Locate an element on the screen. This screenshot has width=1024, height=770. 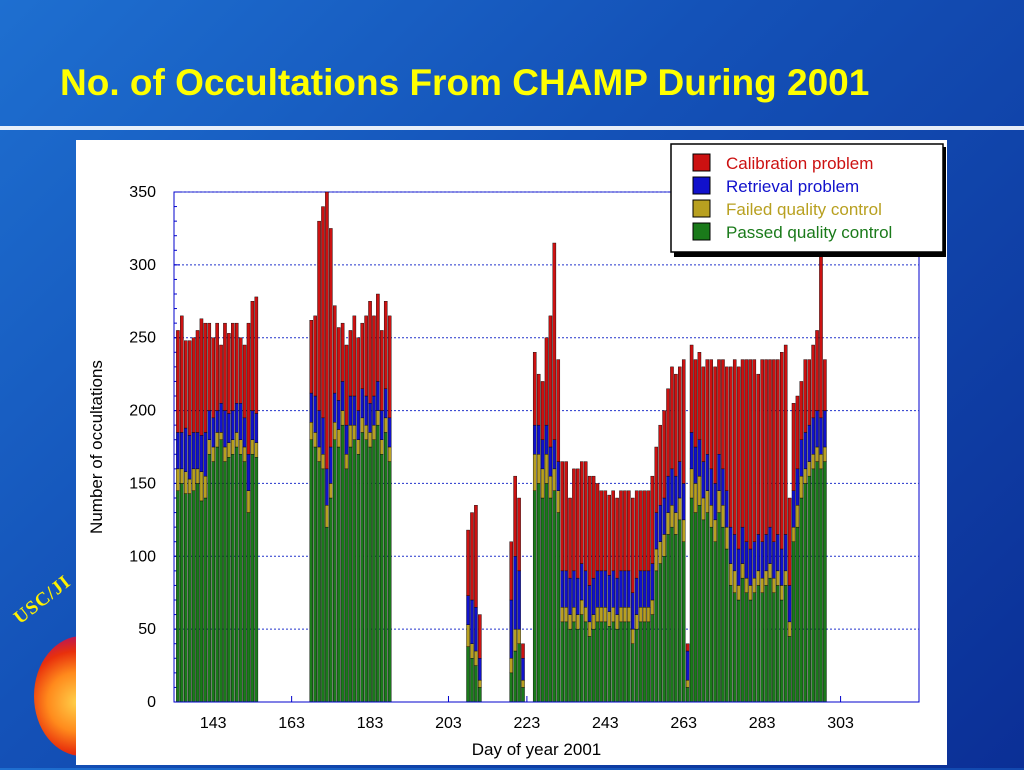
y-tick-label: 250 is located at coordinates (142, 338).